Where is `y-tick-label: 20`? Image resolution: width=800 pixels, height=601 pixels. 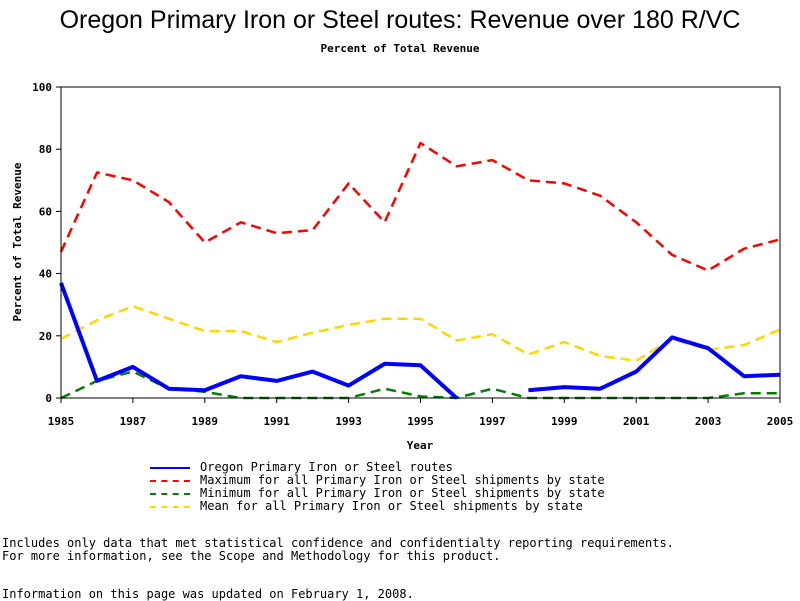
y-tick-label: 20 is located at coordinates (45, 336).